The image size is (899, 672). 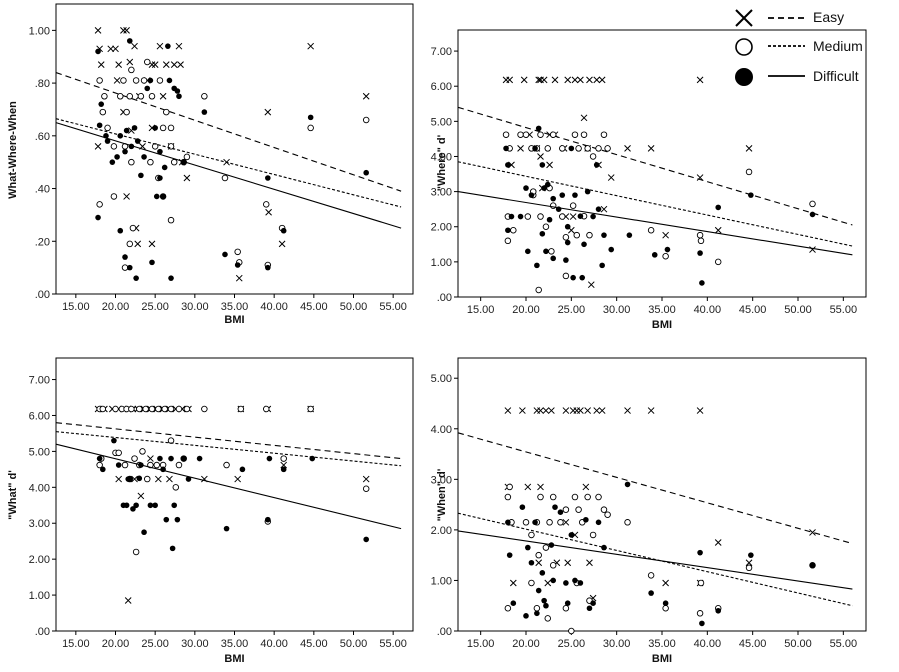 I want to click on legend-filled-circle-marker, so click(x=744, y=77).